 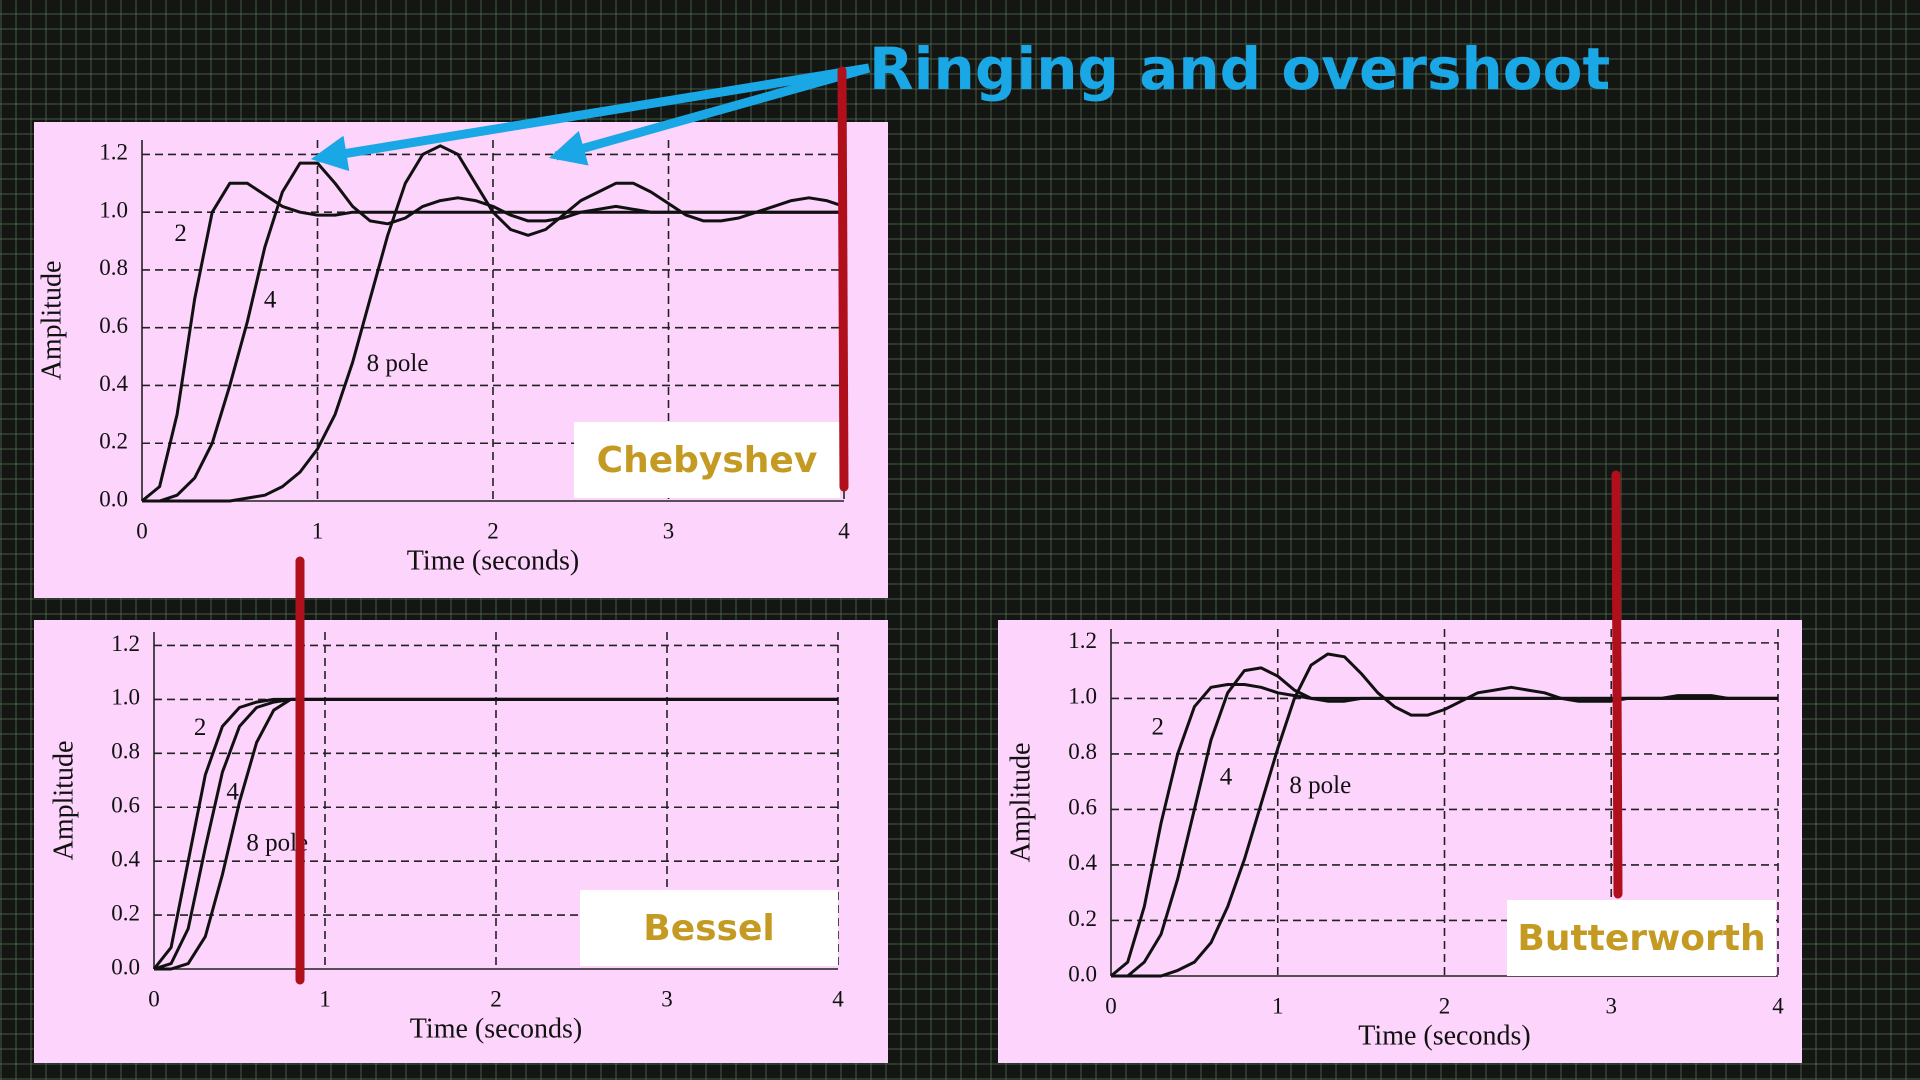 I want to click on chart-title: Chebyshev, so click(x=707, y=460).